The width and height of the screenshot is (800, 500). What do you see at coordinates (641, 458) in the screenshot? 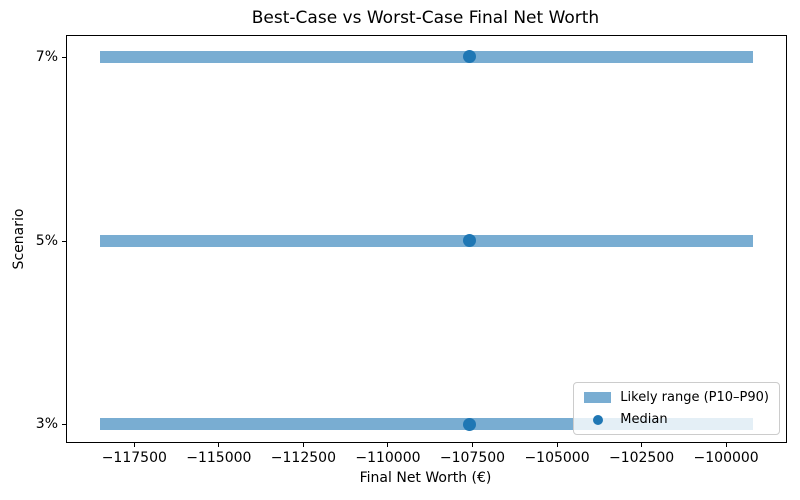
I see `x-tick-label: −102500` at bounding box center [641, 458].